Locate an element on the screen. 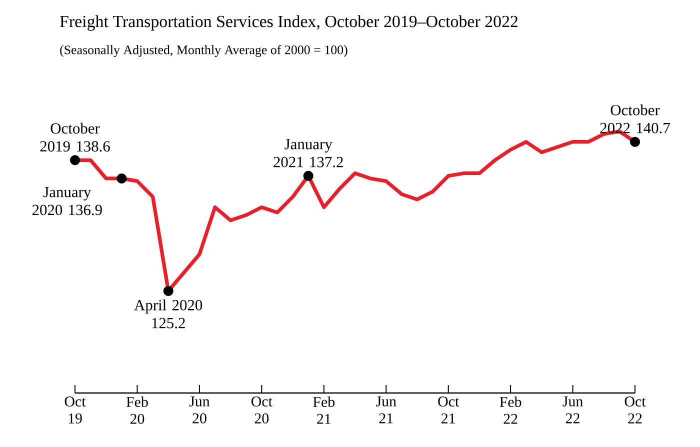  x-tick-label: Feb 21 is located at coordinates (324, 410).